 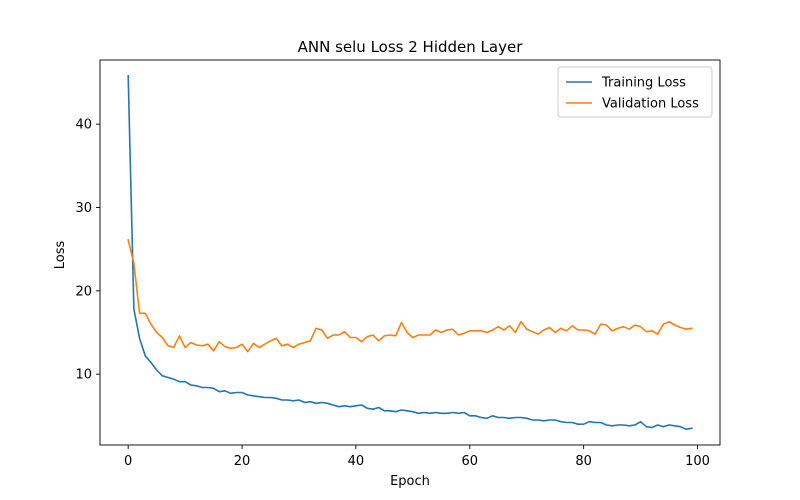 I want to click on legend-label: Validation Loss, so click(x=650, y=104).